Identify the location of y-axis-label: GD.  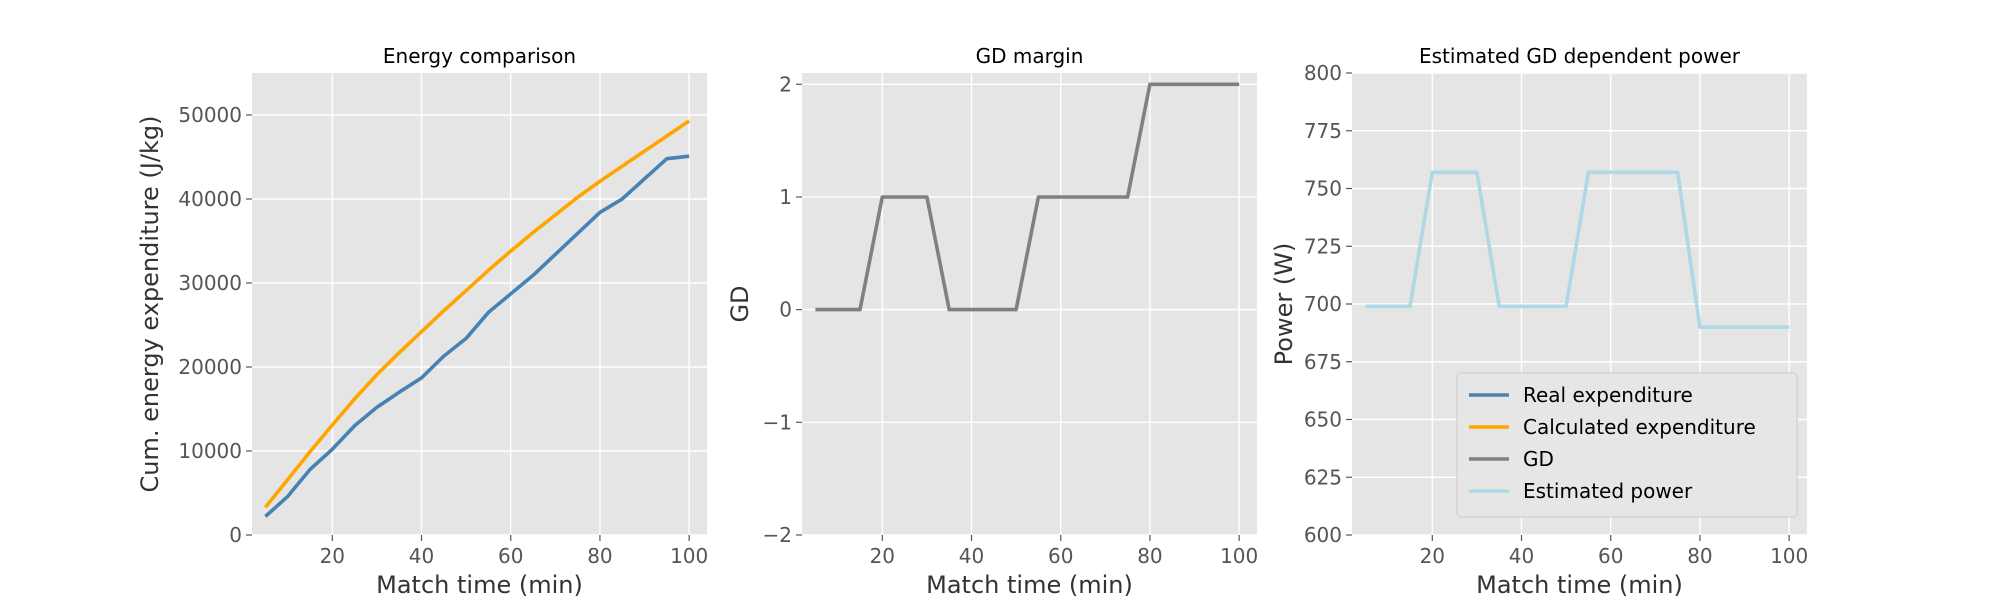
(740, 303).